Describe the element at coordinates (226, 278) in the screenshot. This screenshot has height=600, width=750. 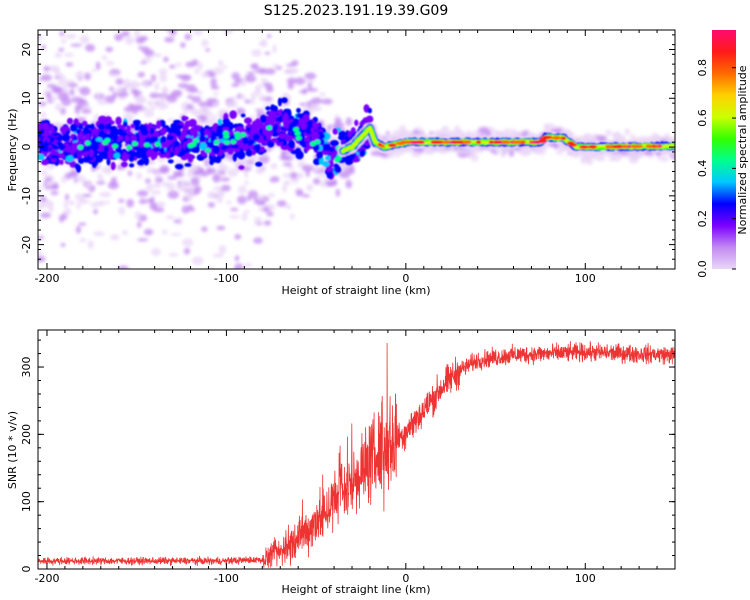
I see `spectrogram-xtick-label: -100` at that location.